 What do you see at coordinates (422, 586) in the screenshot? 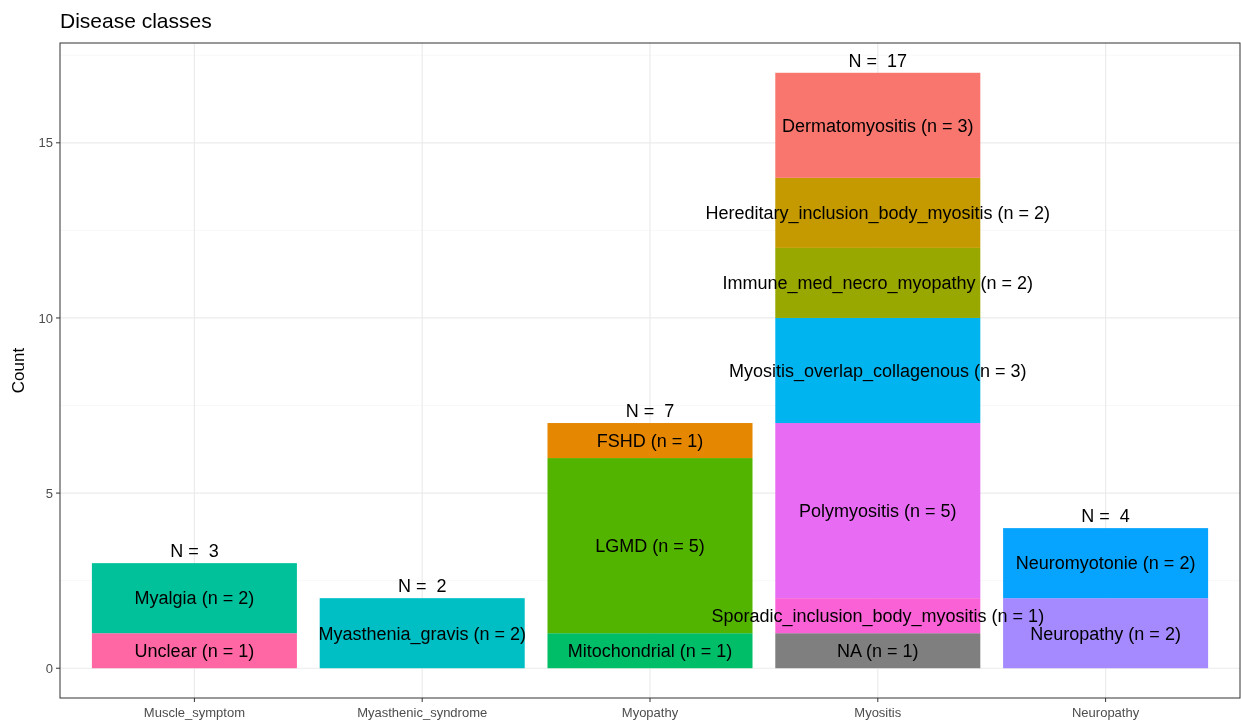
I see `total-label: N = 2` at bounding box center [422, 586].